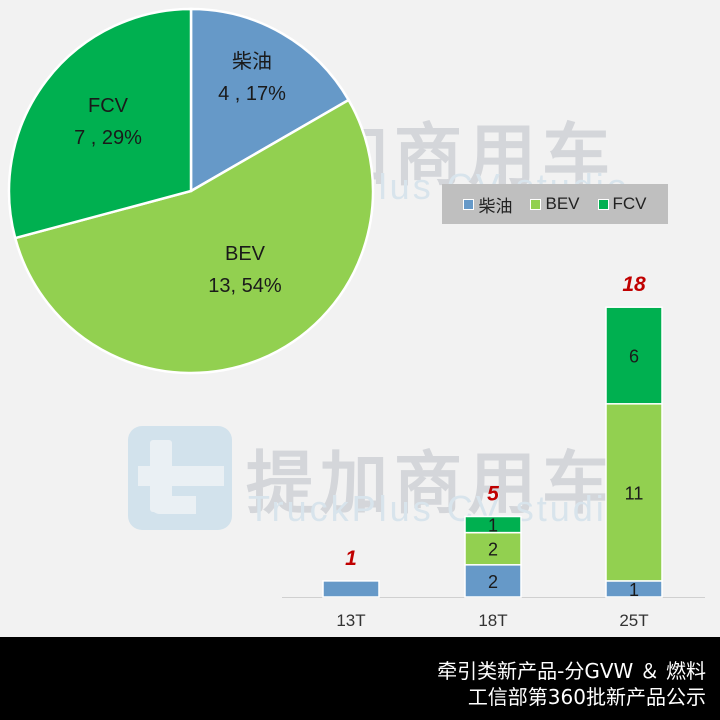  Describe the element at coordinates (571, 671) in the screenshot. I see `caption-line-1: 牵引类新产品-分GVW ＆ 燃料` at that location.